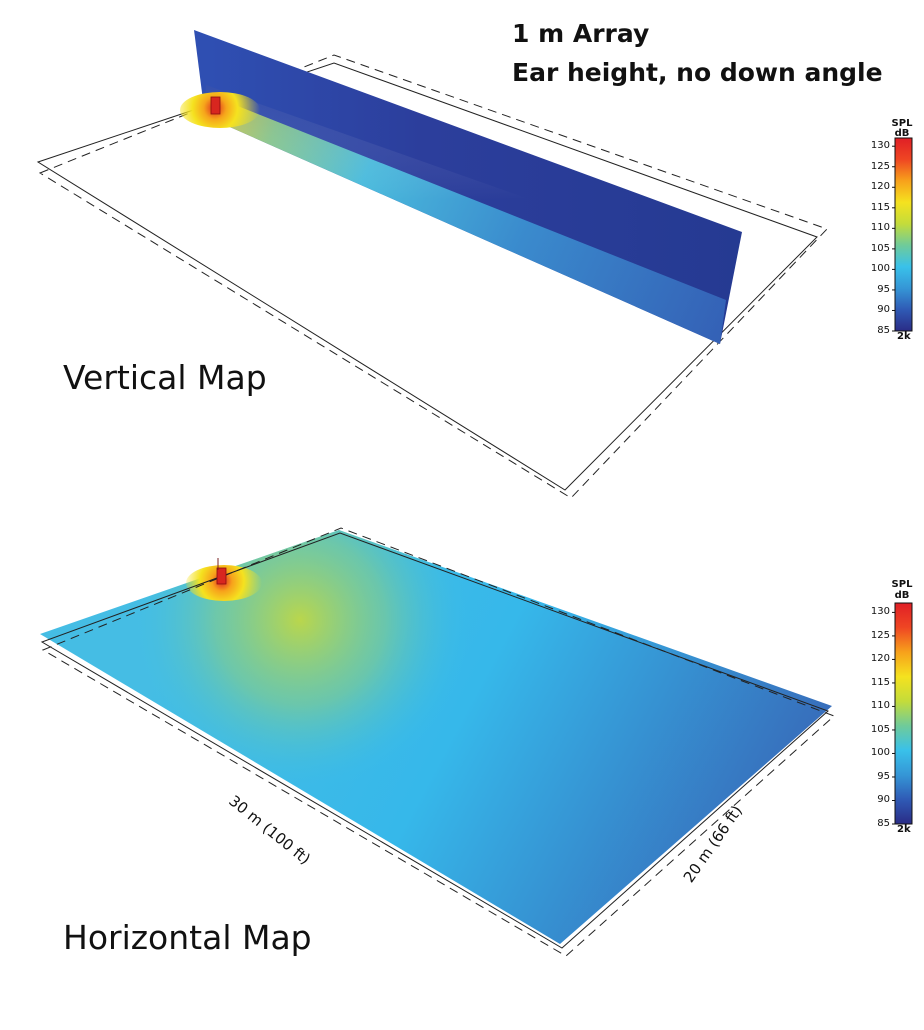 This screenshot has height=1030, width=924. Describe the element at coordinates (215, 105) in the screenshot. I see `array-speaker-vertical` at that location.